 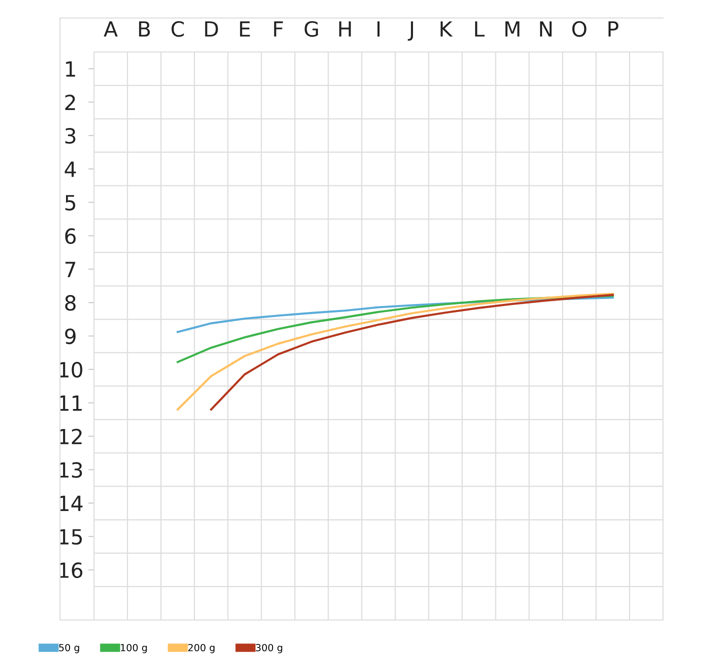 I want to click on y-tick-label: 10, so click(x=70, y=370).